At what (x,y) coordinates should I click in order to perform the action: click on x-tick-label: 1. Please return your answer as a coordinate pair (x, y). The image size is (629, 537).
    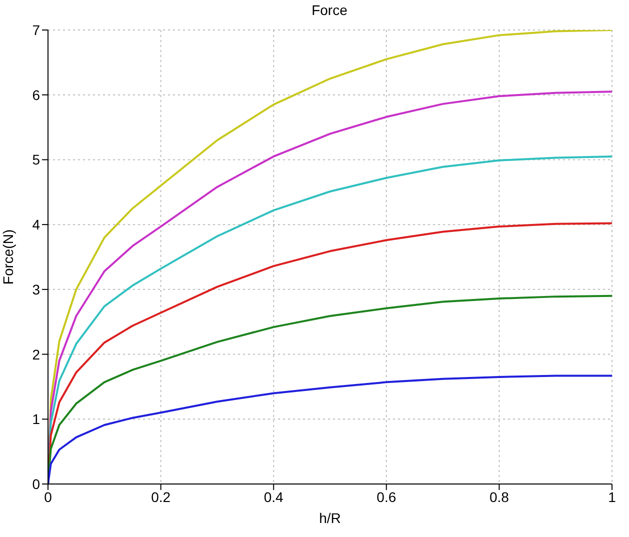
    Looking at the image, I should click on (612, 496).